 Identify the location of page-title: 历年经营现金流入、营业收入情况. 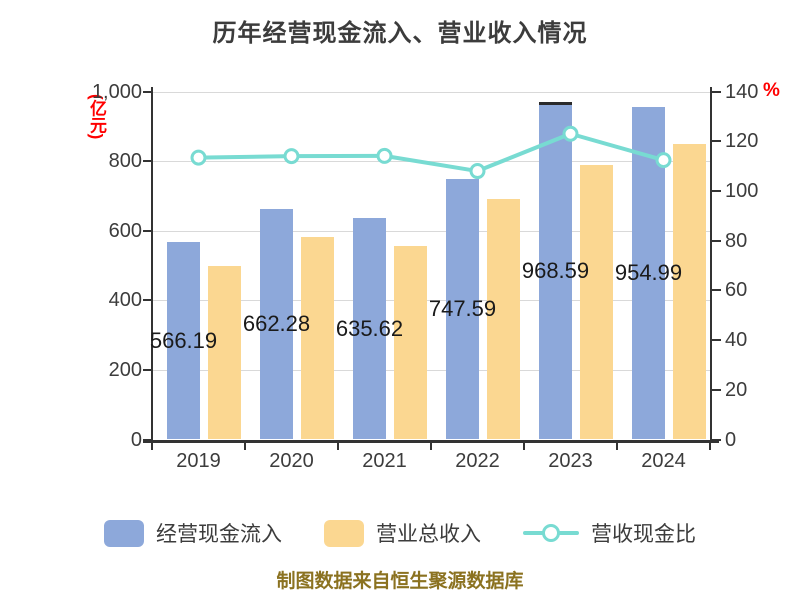
(400, 33).